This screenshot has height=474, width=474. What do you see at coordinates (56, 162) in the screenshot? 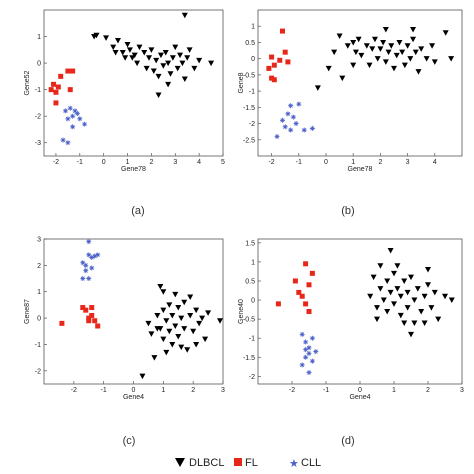
I see `x-tick-label: -2` at bounding box center [56, 162].